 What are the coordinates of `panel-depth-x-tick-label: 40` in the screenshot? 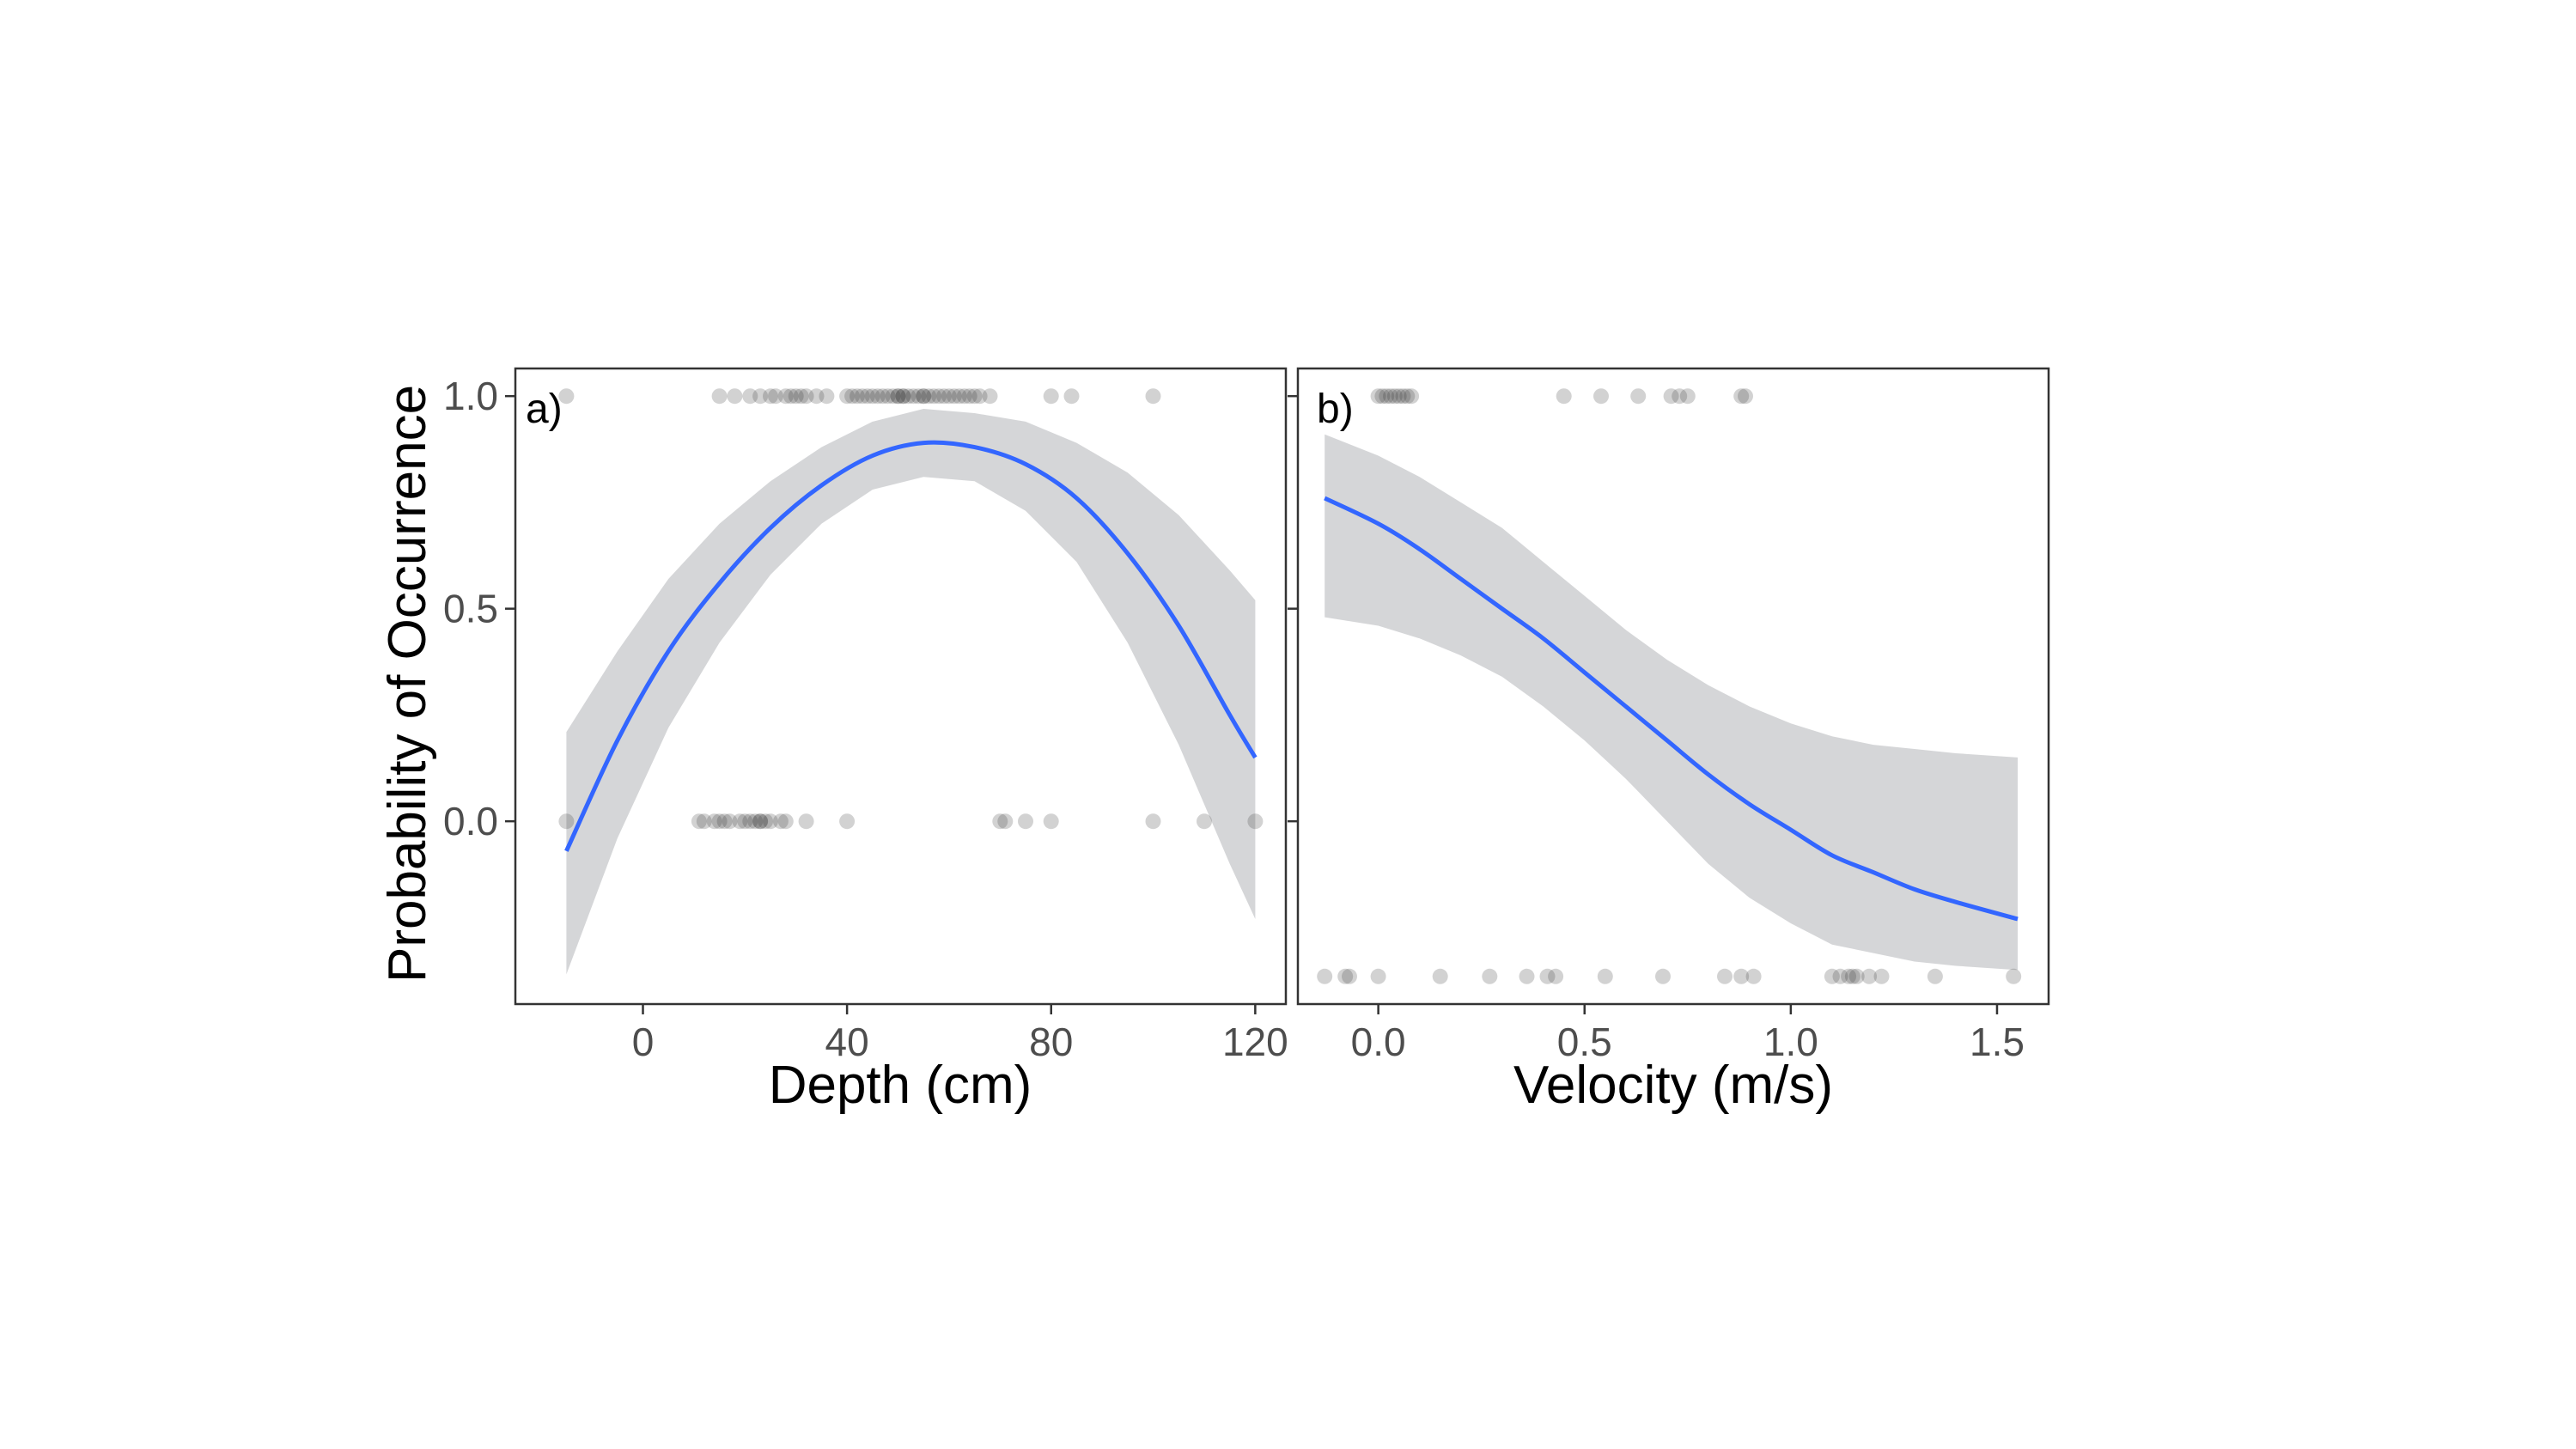 It's located at (847, 1042).